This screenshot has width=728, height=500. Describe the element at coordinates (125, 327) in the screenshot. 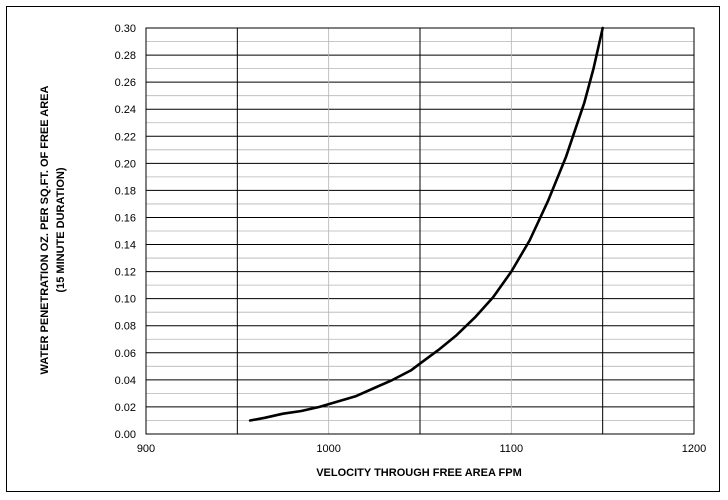

I see `y-tick-label: 0.08` at that location.